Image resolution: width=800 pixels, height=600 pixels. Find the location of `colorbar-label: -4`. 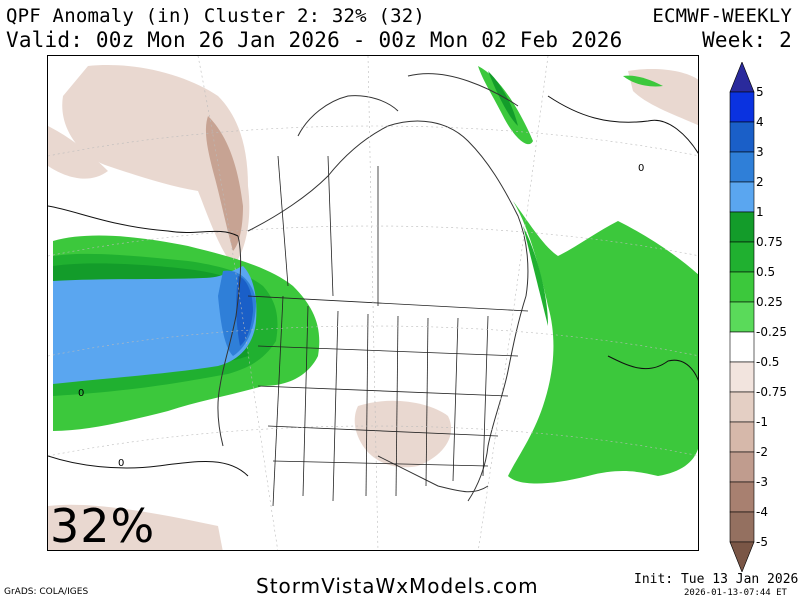

colorbar-label: -4 is located at coordinates (762, 512).